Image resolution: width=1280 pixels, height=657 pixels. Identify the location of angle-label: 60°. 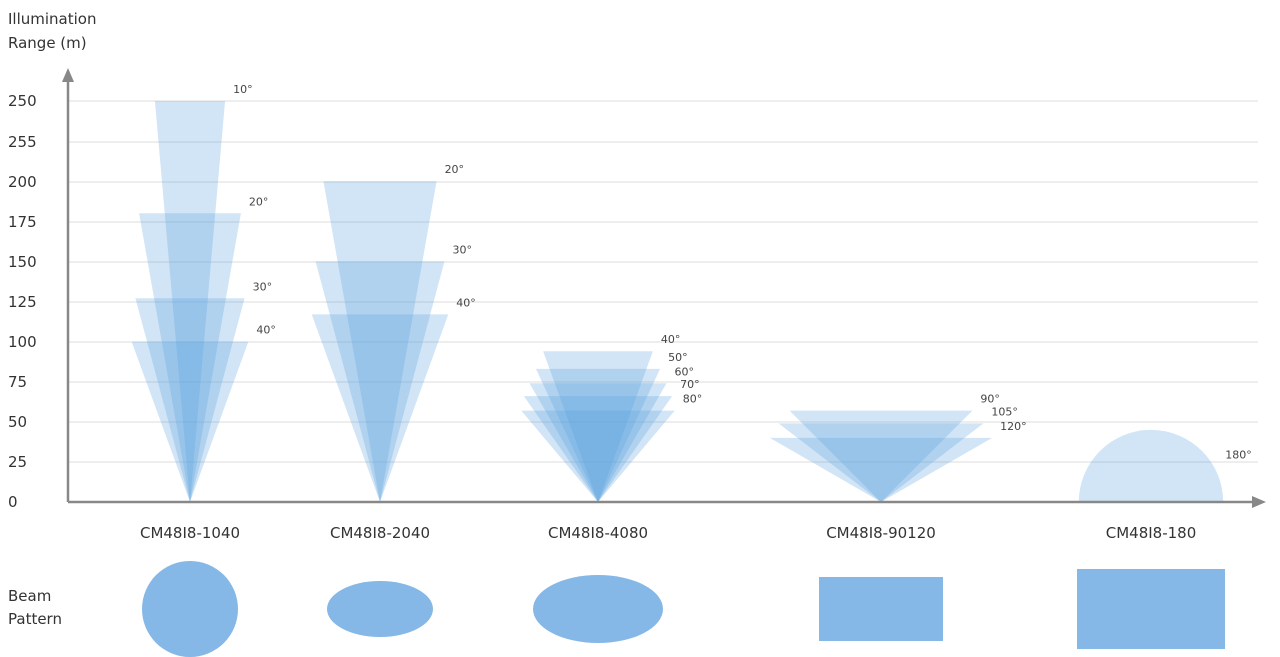
(685, 371).